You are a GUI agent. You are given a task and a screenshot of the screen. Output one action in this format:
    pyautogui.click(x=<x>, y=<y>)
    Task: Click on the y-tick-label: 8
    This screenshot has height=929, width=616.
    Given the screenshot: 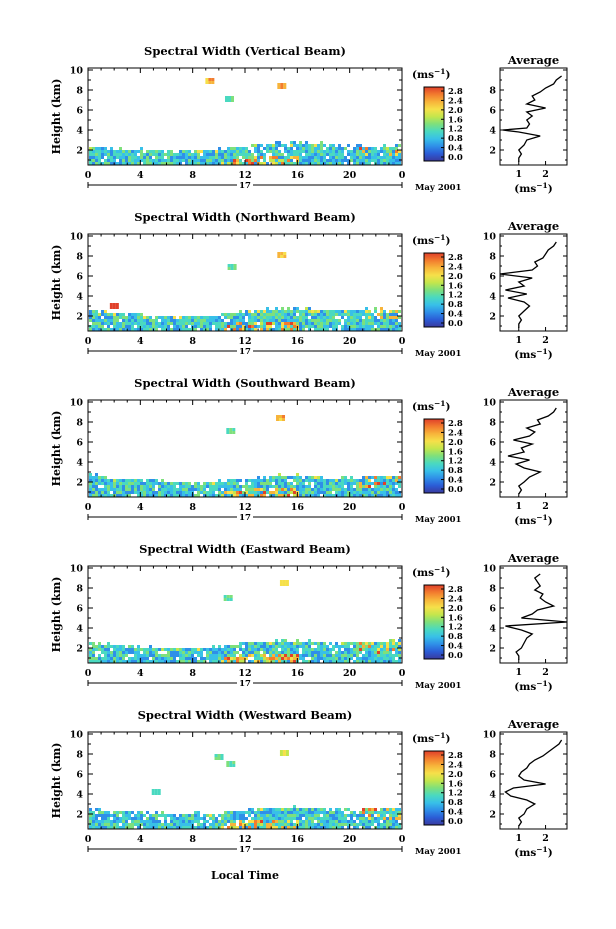 What is the action you would take?
    pyautogui.click(x=79, y=589)
    